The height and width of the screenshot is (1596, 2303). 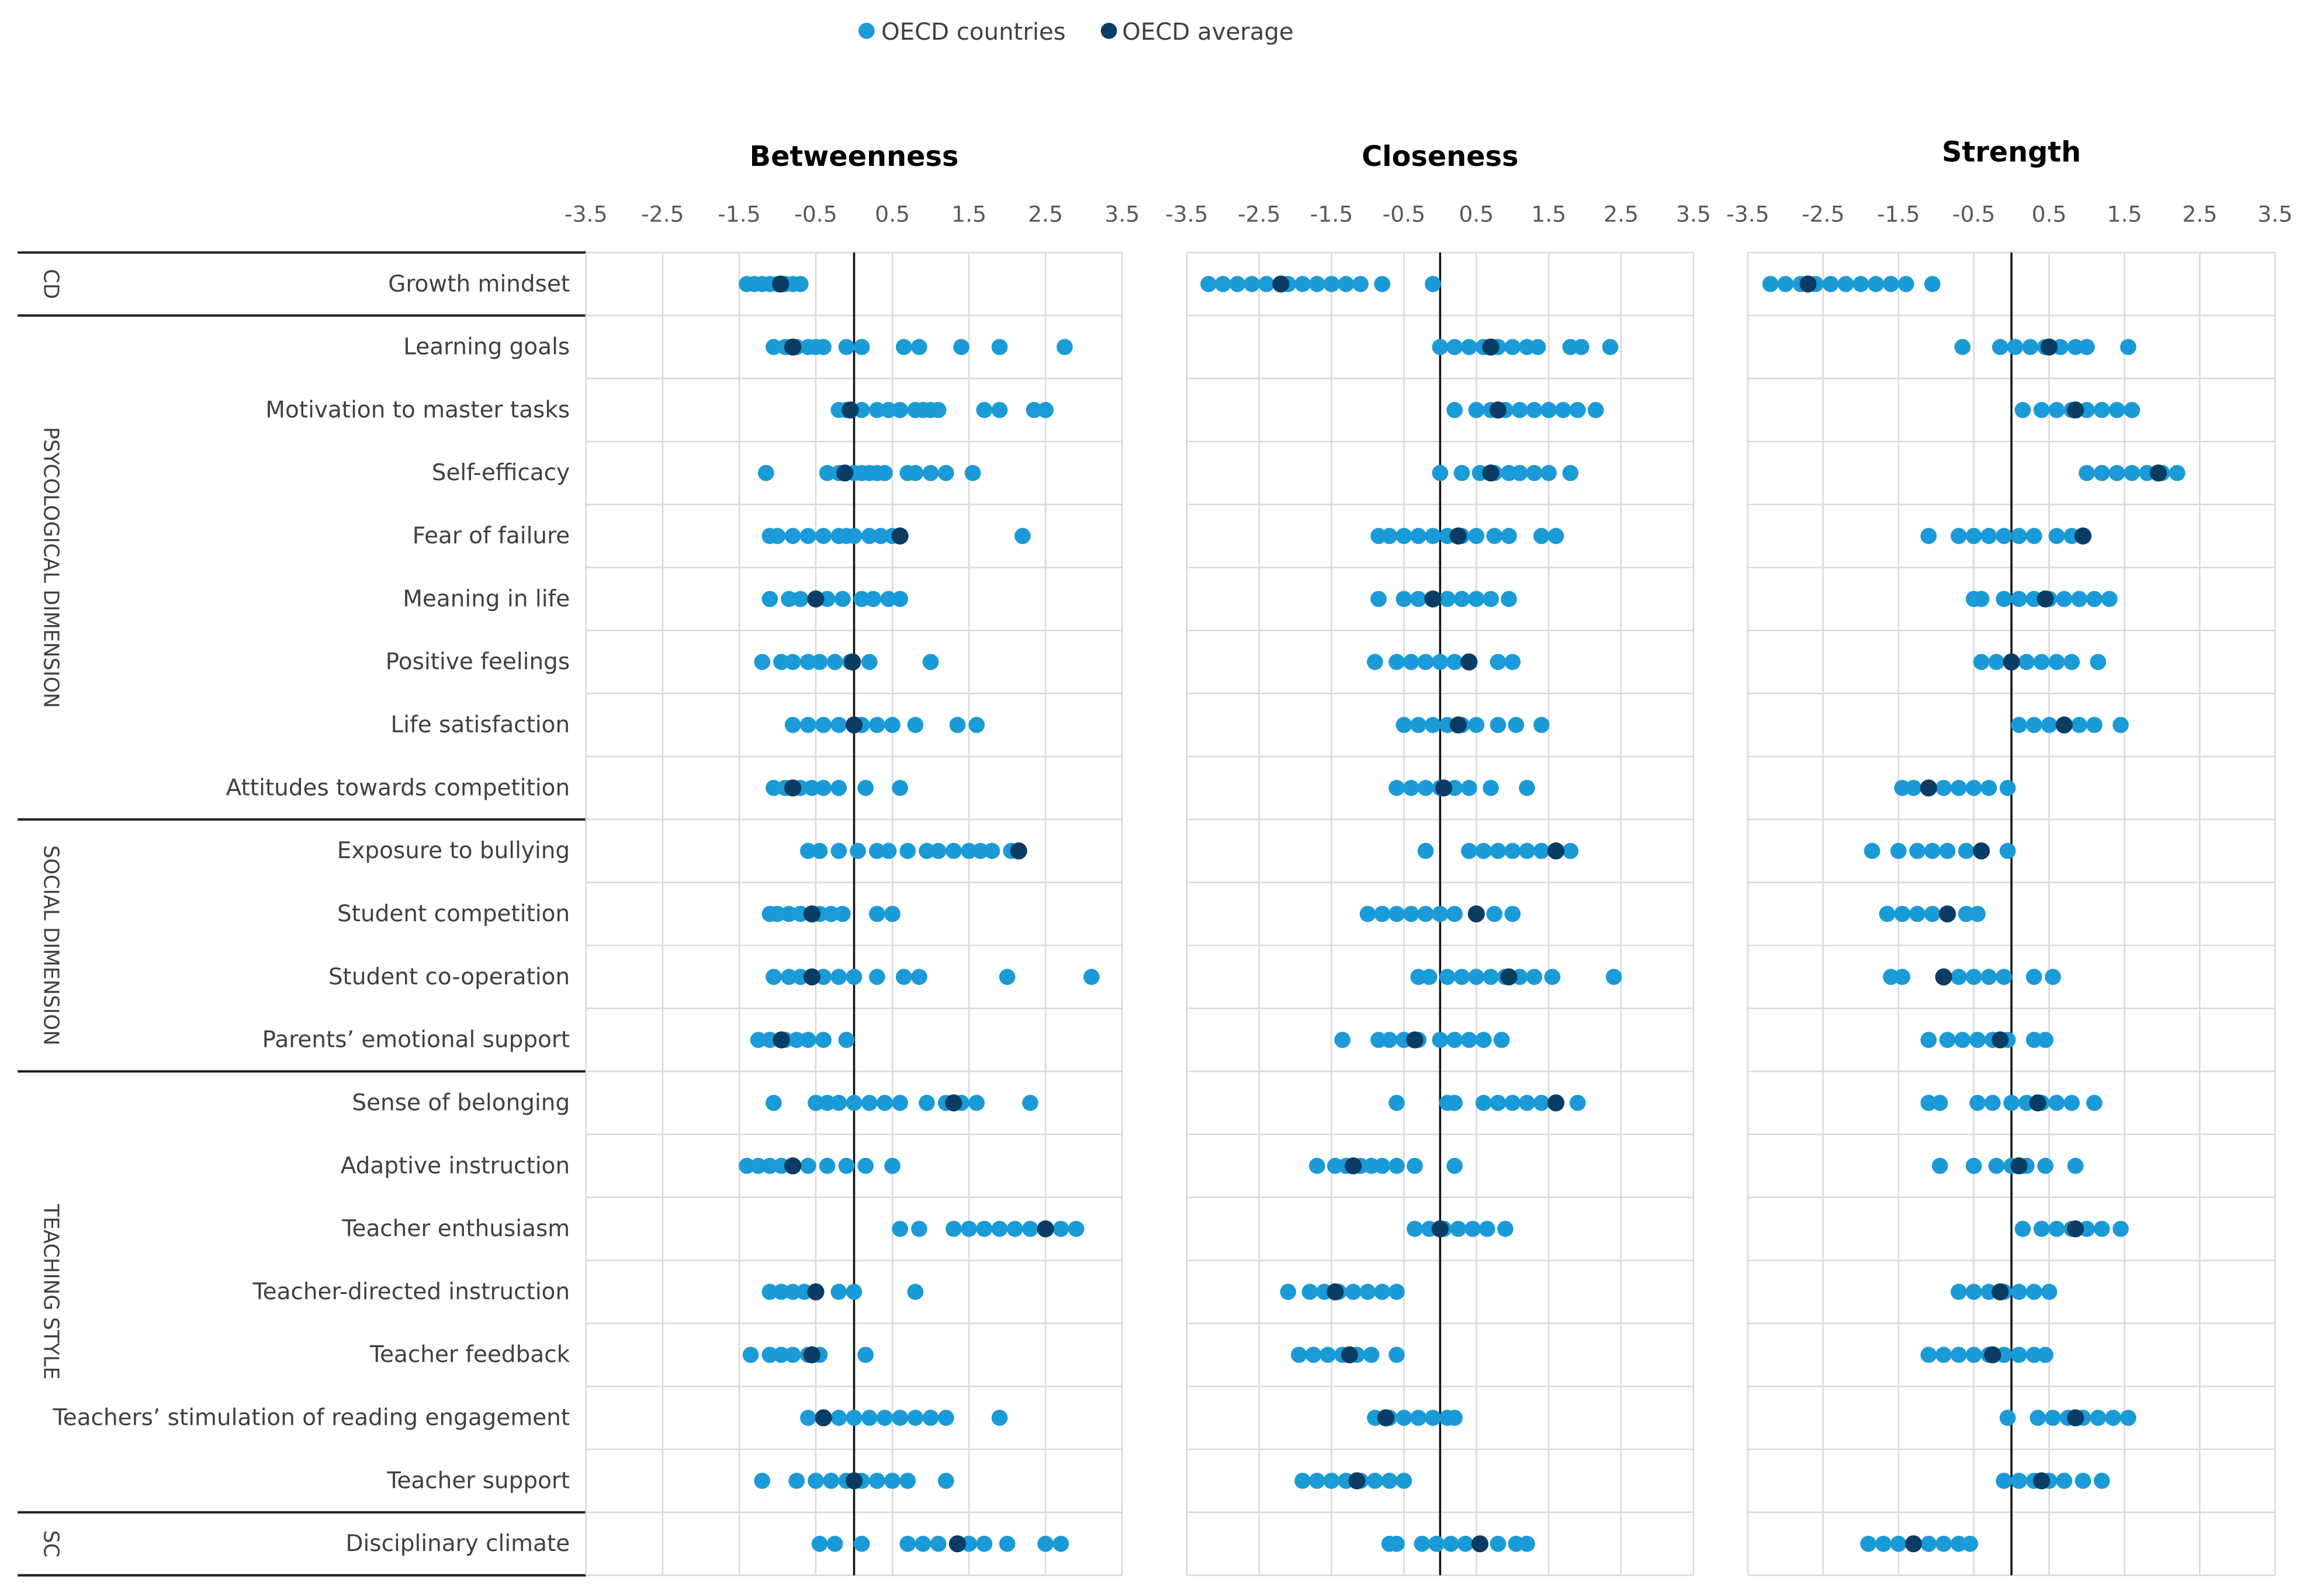 What do you see at coordinates (51, 284) in the screenshot?
I see `group-label: CD` at bounding box center [51, 284].